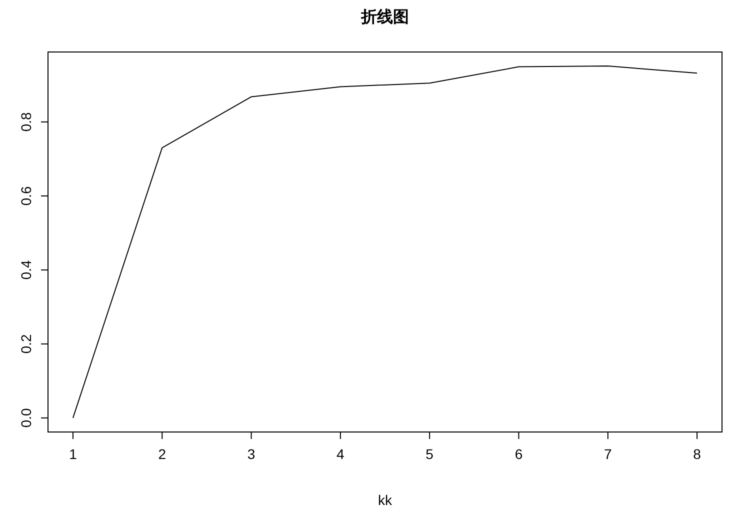 This screenshot has width=752, height=513. What do you see at coordinates (384, 17) in the screenshot?
I see `chart-title: 折线图` at bounding box center [384, 17].